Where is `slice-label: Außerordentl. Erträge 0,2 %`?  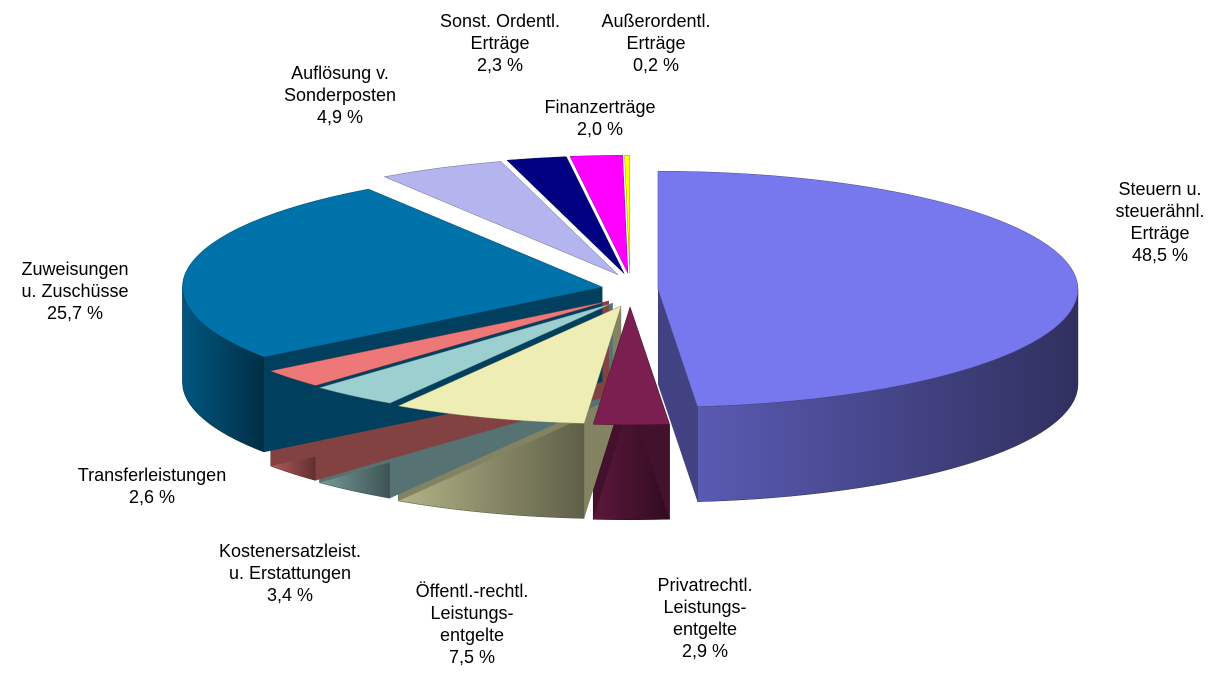
slice-label: Außerordentl. Erträge 0,2 % is located at coordinates (655, 43).